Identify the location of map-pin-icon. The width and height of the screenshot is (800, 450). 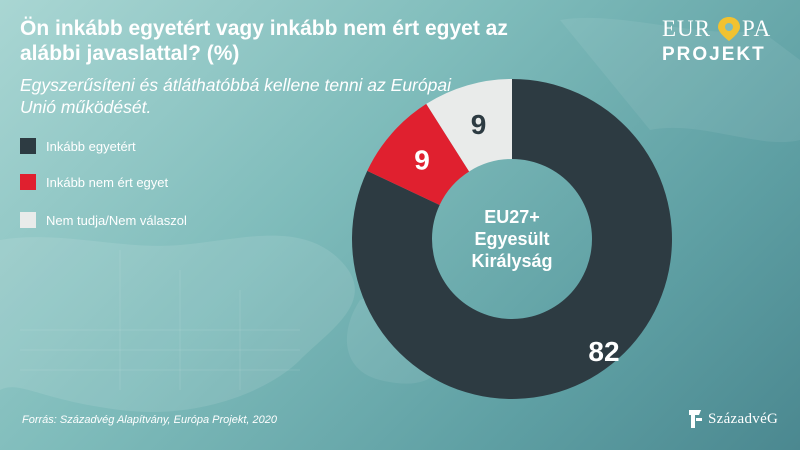
(729, 29).